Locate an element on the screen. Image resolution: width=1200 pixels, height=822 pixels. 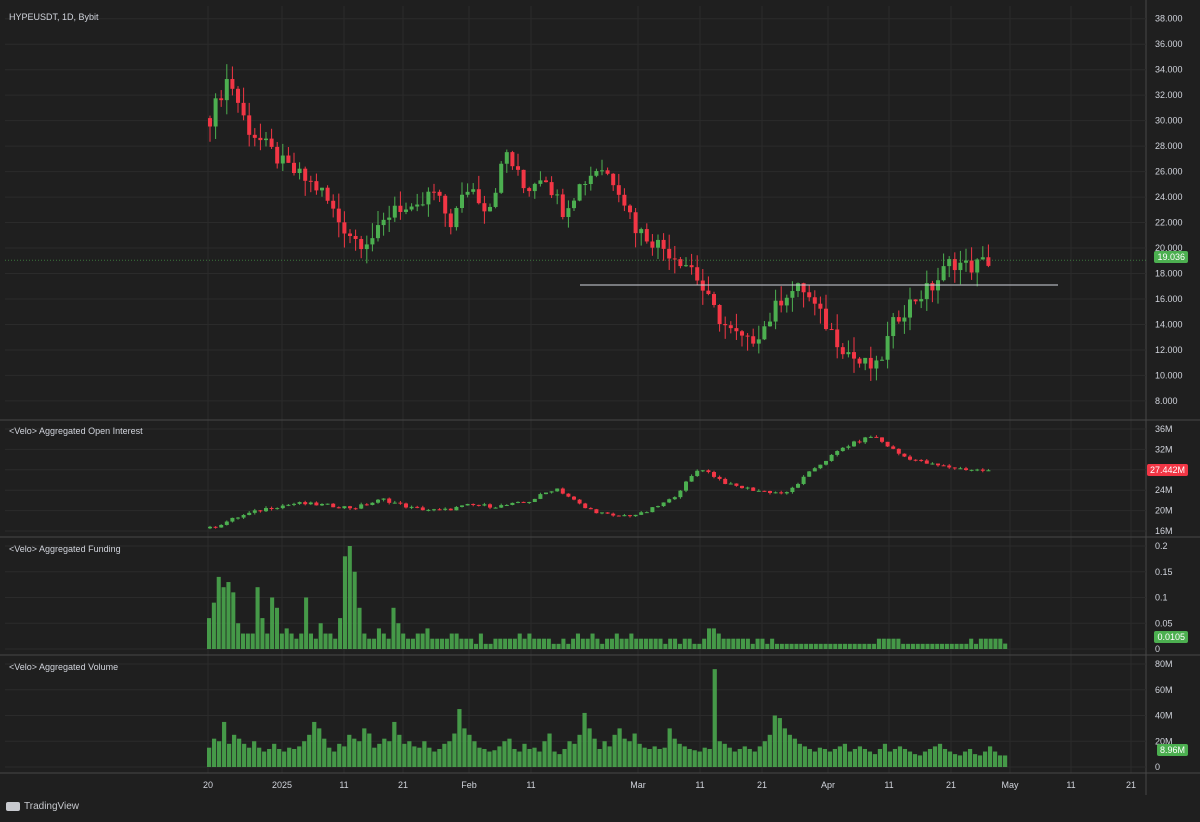
symbol-title: HYPEUSDT, 1D, Bybit is located at coordinates (54, 17).